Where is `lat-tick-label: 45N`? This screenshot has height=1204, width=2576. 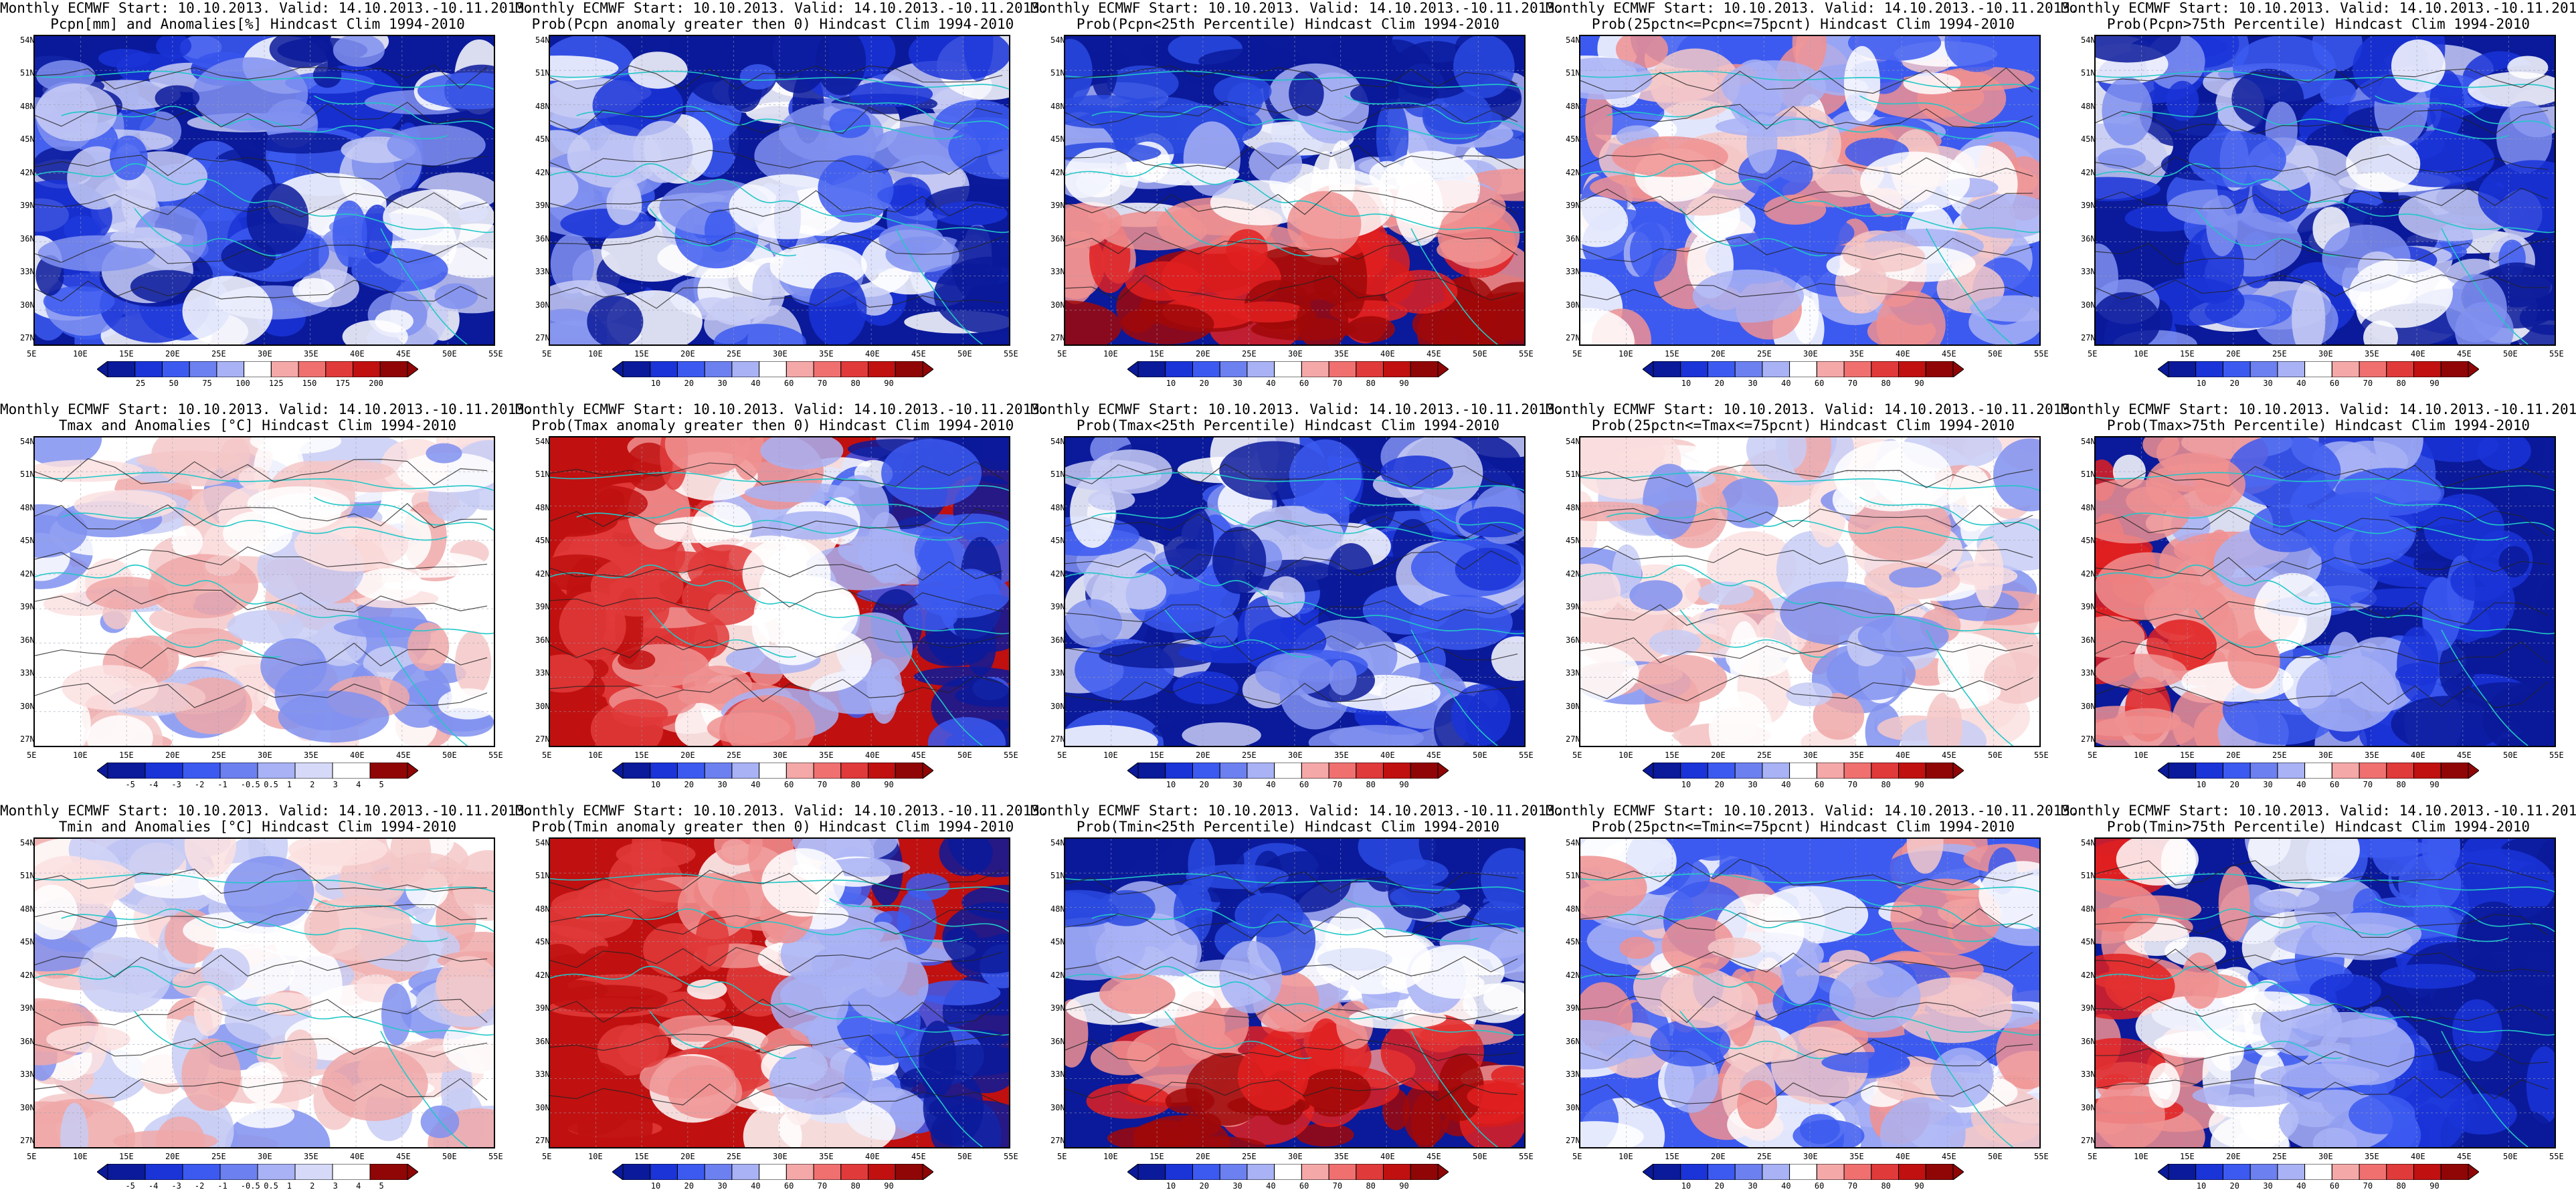 lat-tick-label: 45N is located at coordinates (542, 541).